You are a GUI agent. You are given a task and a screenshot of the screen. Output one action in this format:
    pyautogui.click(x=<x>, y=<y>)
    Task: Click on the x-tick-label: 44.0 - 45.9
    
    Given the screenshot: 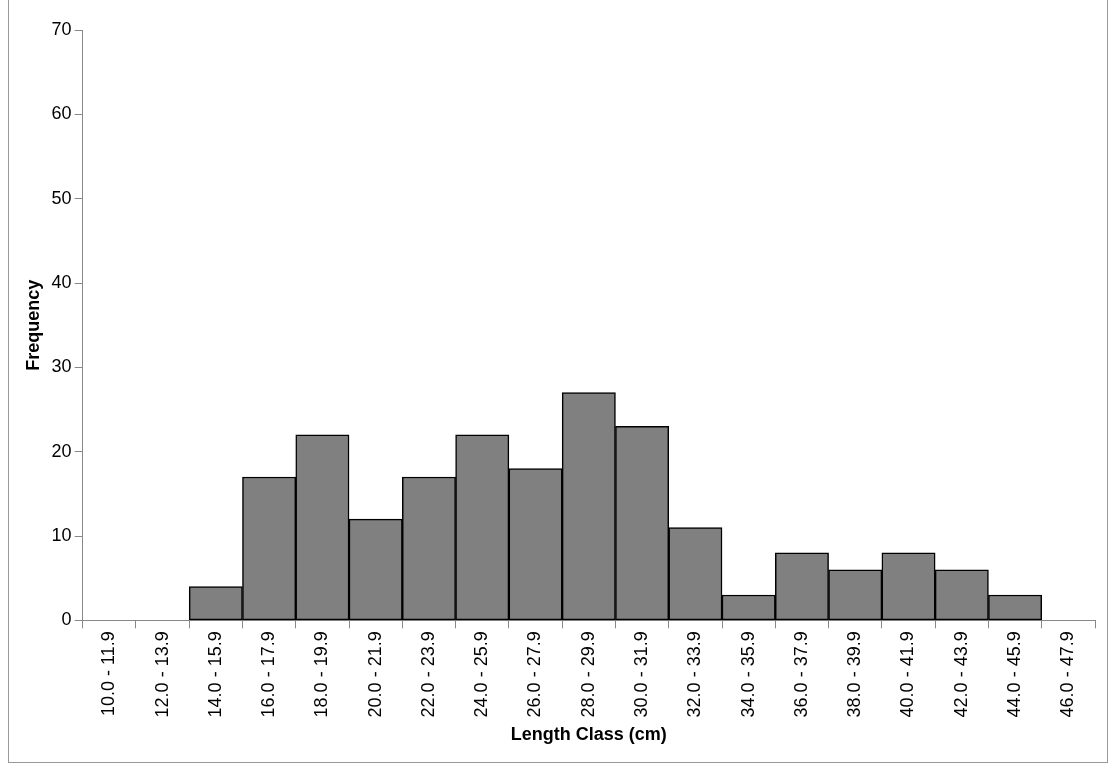 What is the action you would take?
    pyautogui.click(x=1014, y=674)
    